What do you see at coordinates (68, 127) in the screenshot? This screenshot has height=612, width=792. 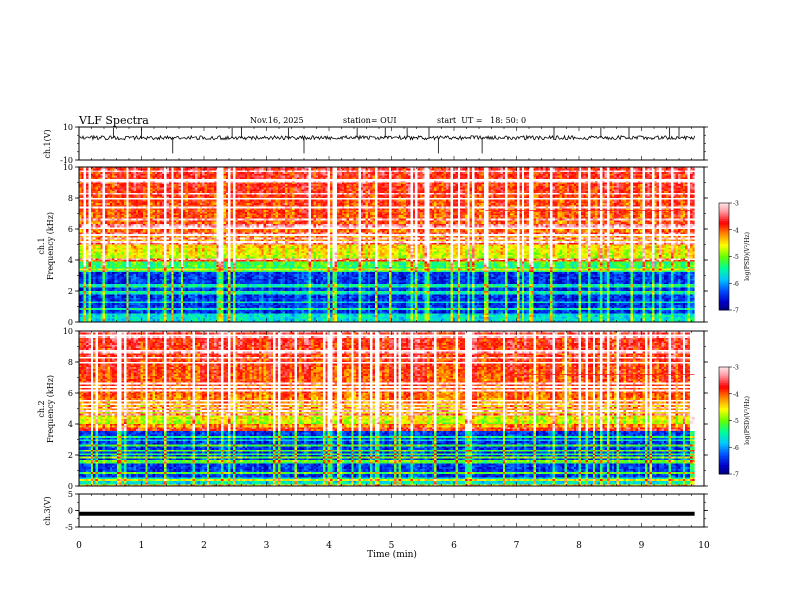 I see `y-tick-label: 10` at bounding box center [68, 127].